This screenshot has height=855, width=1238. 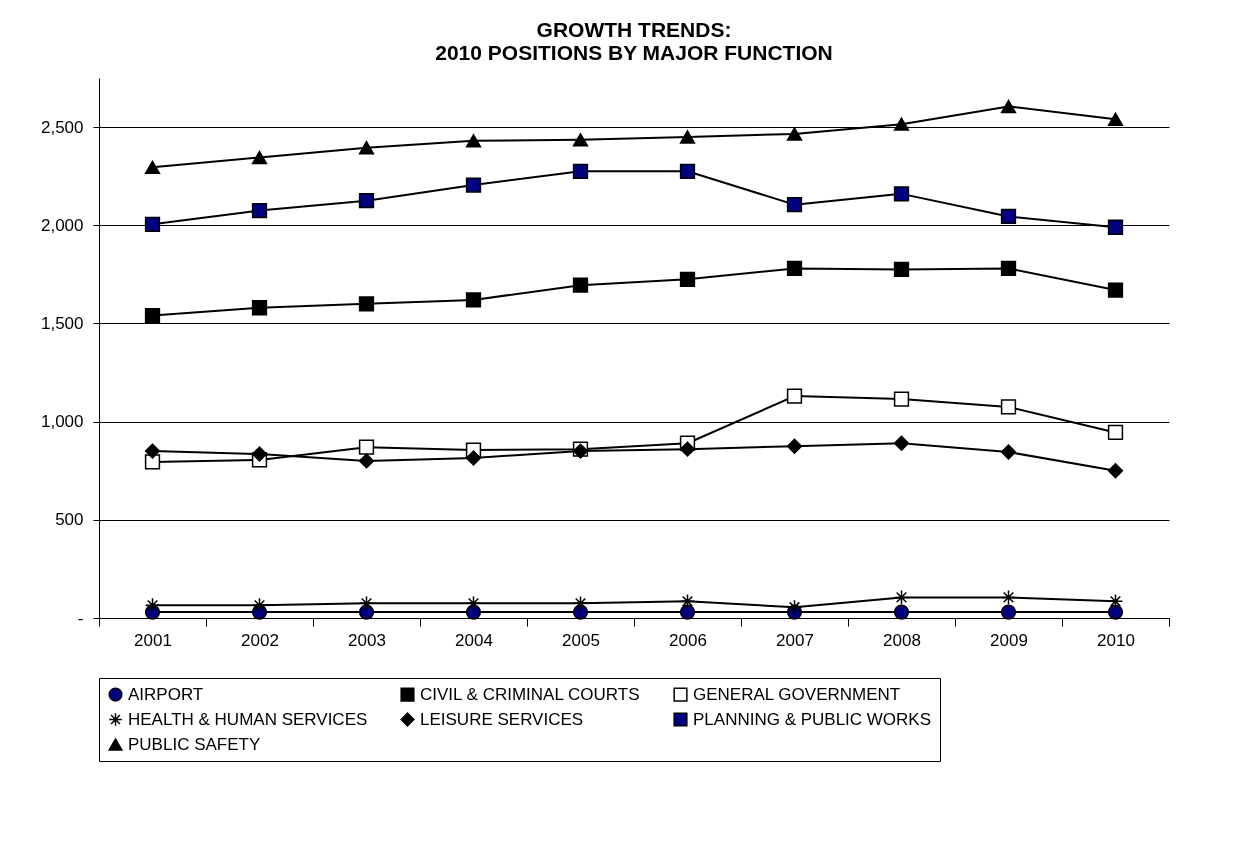 What do you see at coordinates (797, 694) in the screenshot?
I see `legend-label: GENERAL GOVERNMENT` at bounding box center [797, 694].